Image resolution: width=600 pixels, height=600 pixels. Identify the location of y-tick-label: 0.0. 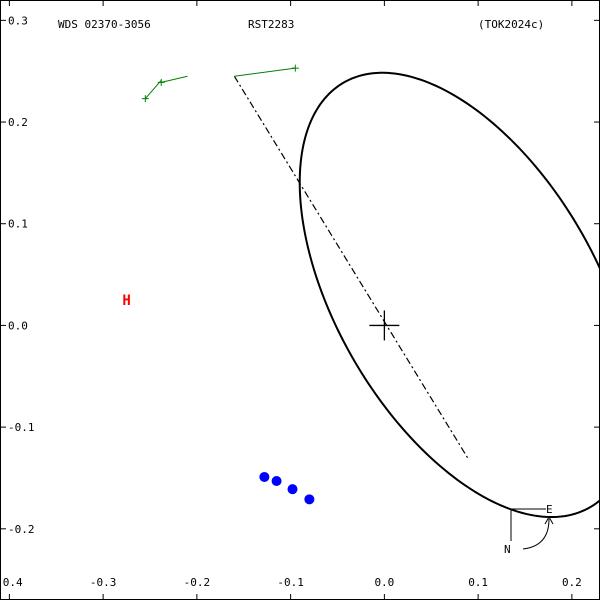
(18, 325).